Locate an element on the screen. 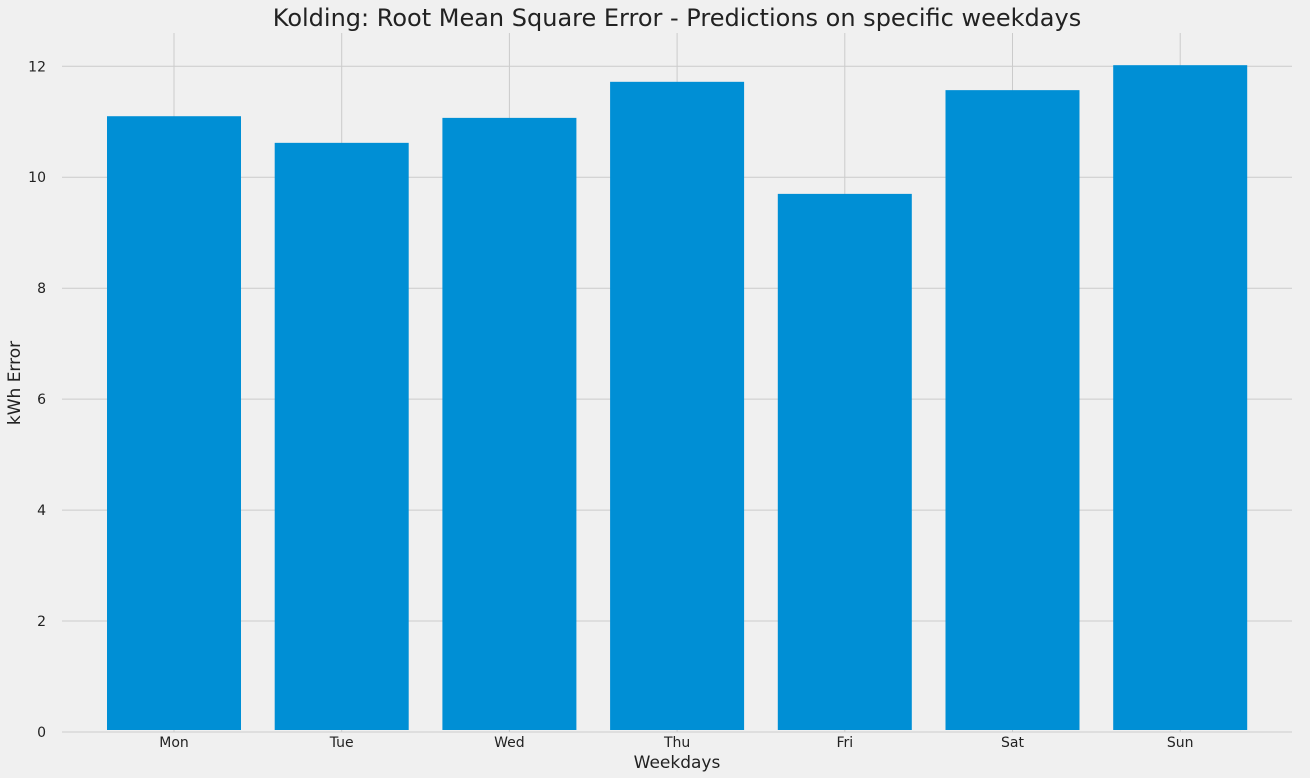 The width and height of the screenshot is (1310, 778). bar-sat is located at coordinates (1012, 410).